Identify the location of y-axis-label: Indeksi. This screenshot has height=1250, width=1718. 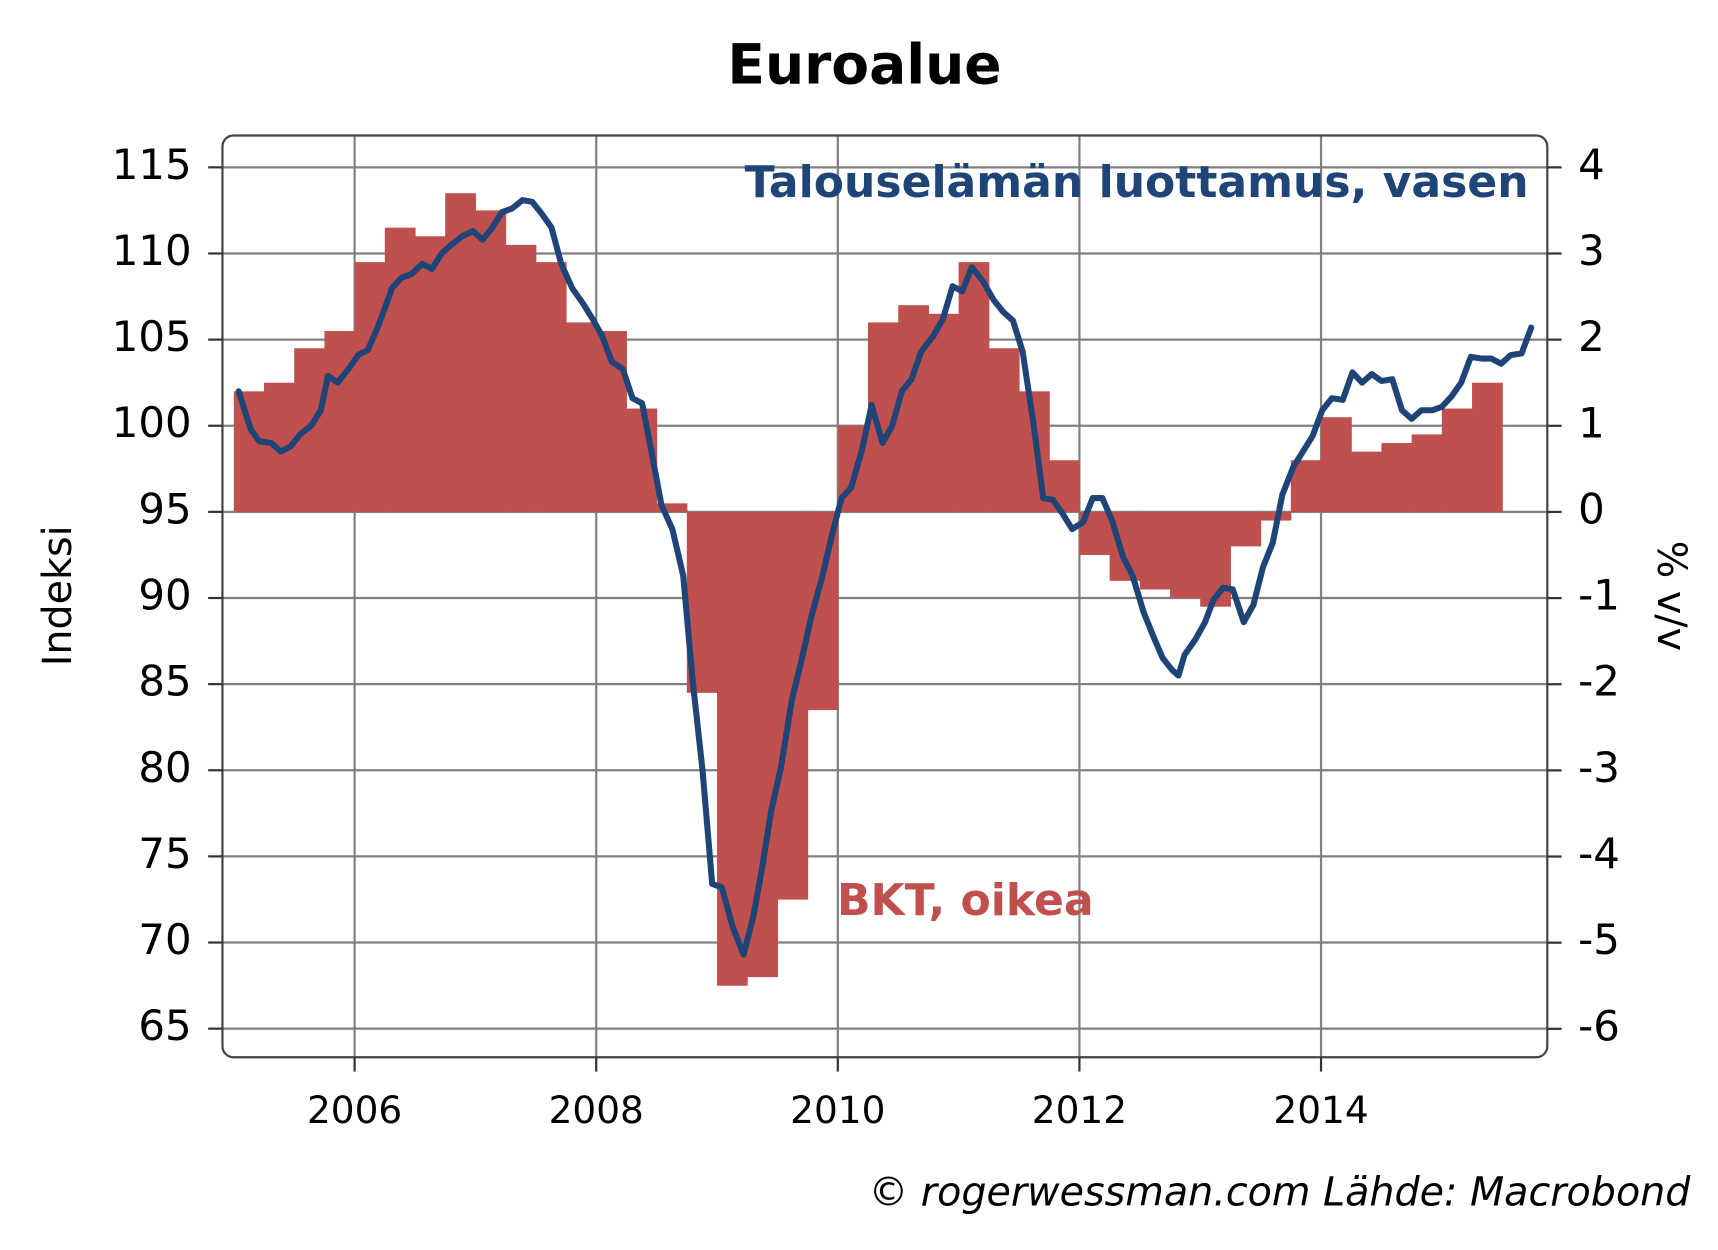
(58, 595).